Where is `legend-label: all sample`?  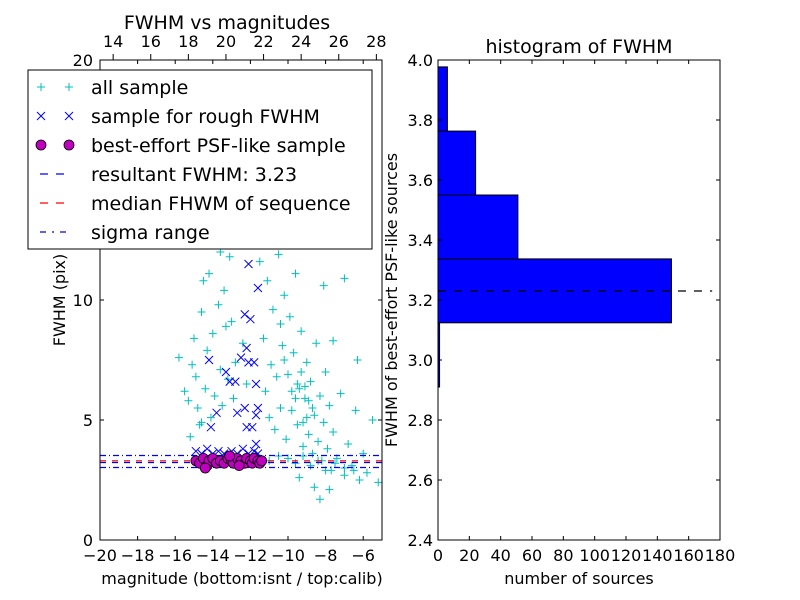
legend-label: all sample is located at coordinates (139, 88).